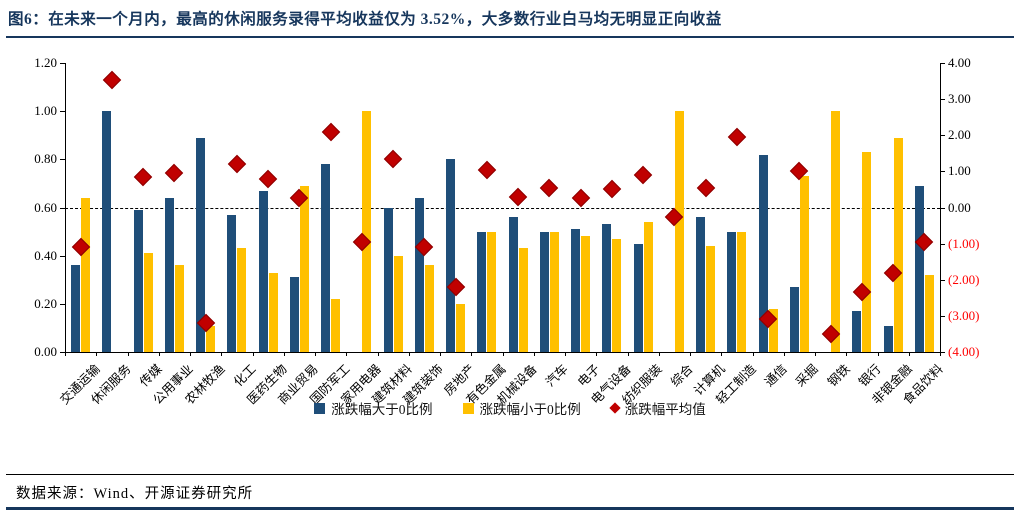 The height and width of the screenshot is (514, 1020). I want to click on y-axis-left-label: 1.20, so click(45, 62).